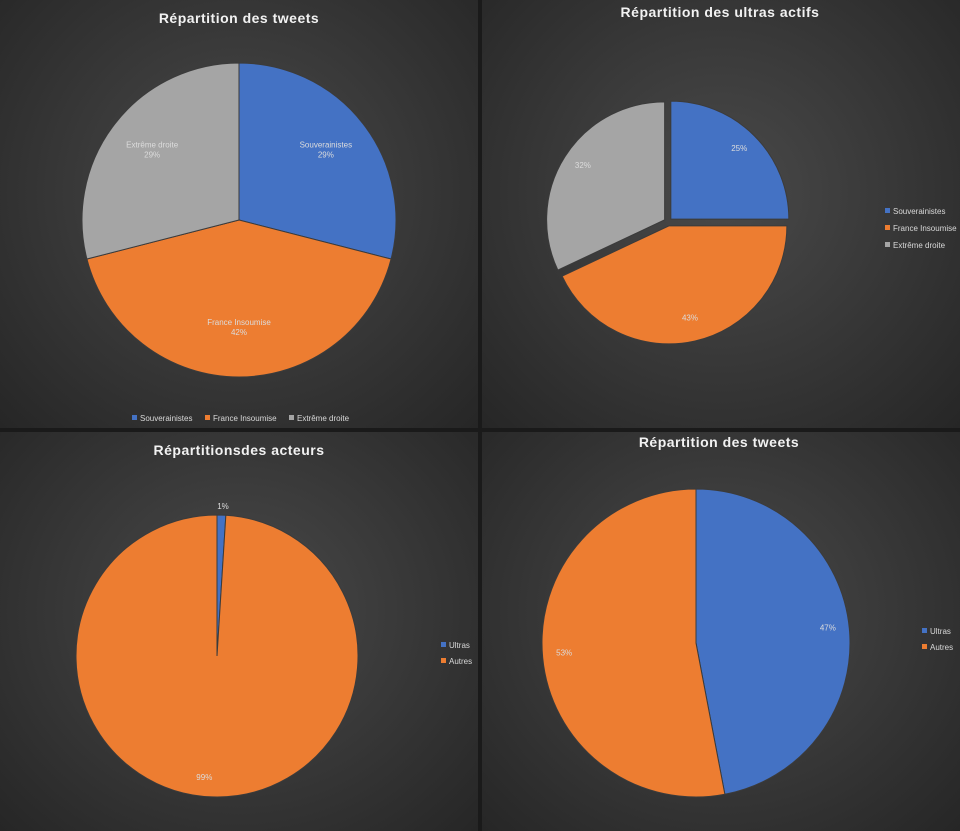  I want to click on chart-title: Répartitionsdes acteurs, so click(239, 450).